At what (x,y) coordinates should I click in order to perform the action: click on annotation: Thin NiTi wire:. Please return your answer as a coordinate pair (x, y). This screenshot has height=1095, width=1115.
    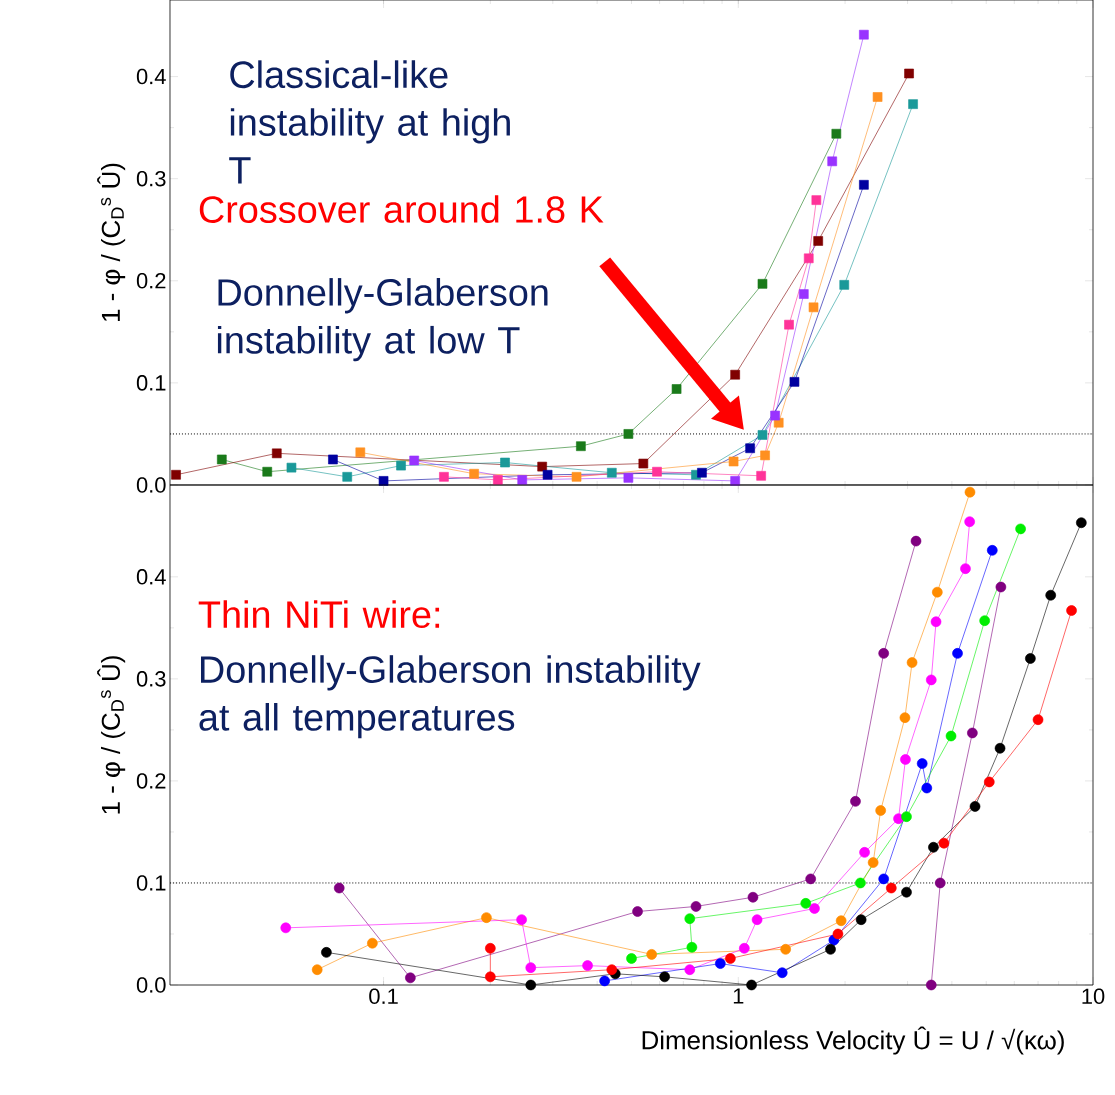
    Looking at the image, I should click on (319, 614).